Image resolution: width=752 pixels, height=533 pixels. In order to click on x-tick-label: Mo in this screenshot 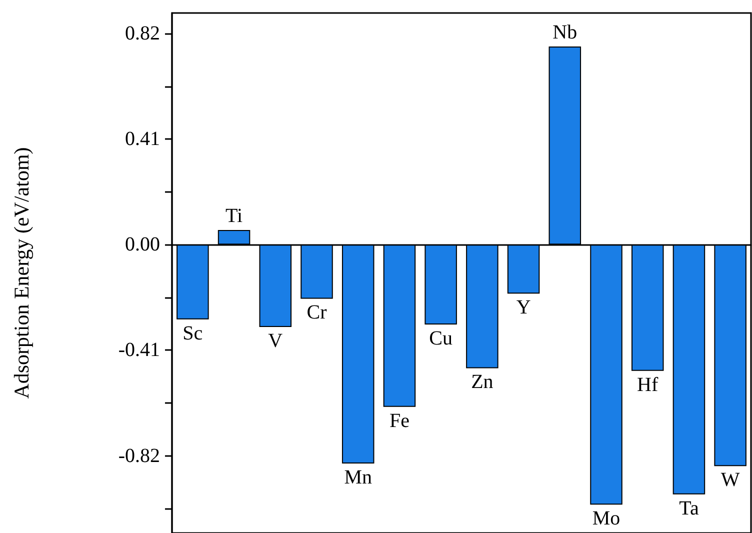, I will do `click(606, 519)`.